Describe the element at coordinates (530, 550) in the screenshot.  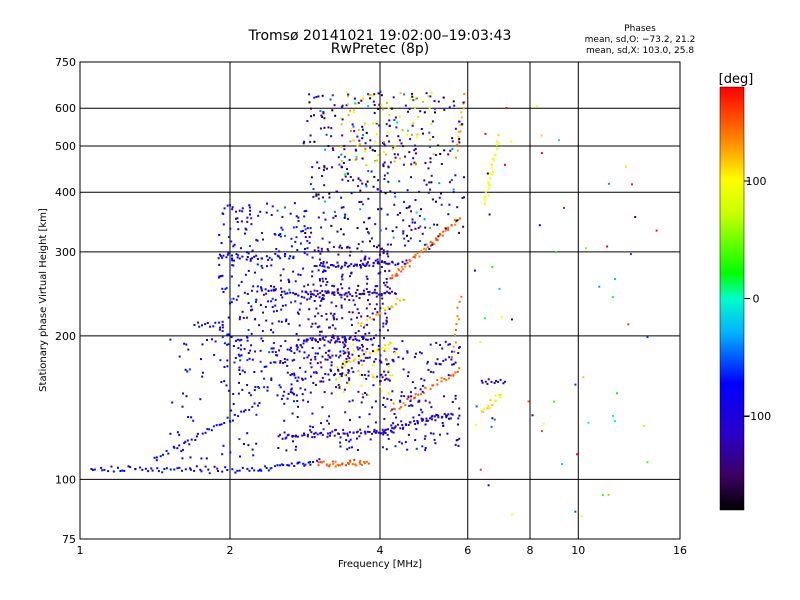
I see `x-tick-label: 8` at that location.